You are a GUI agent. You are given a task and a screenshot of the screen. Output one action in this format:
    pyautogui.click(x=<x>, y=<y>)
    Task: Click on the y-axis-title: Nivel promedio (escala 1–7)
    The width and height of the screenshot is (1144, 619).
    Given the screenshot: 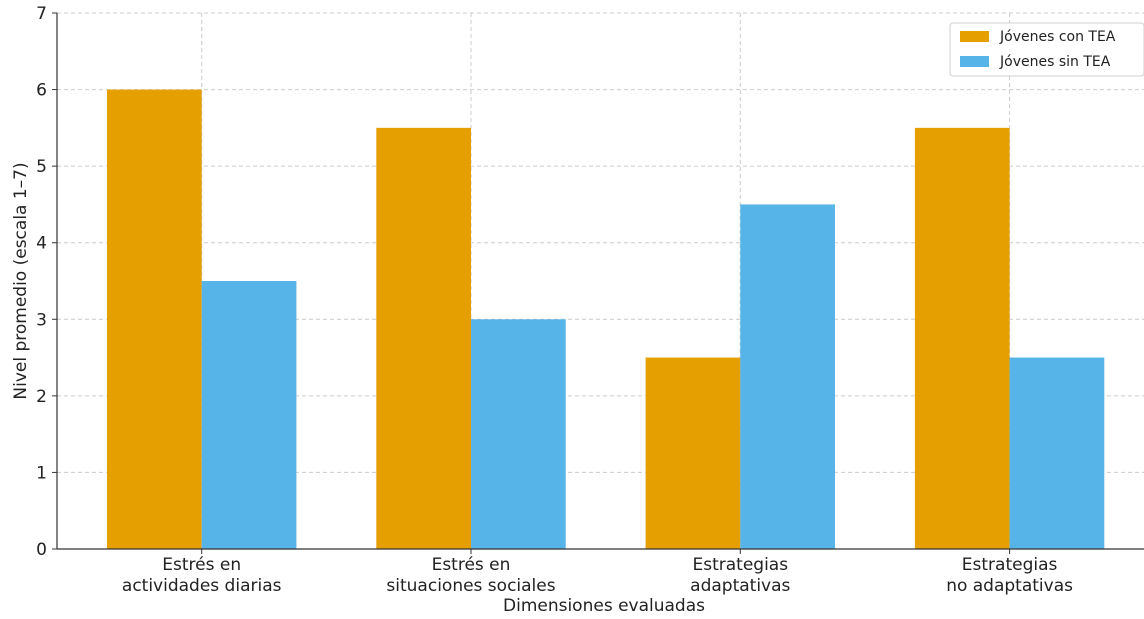 What is the action you would take?
    pyautogui.click(x=21, y=280)
    